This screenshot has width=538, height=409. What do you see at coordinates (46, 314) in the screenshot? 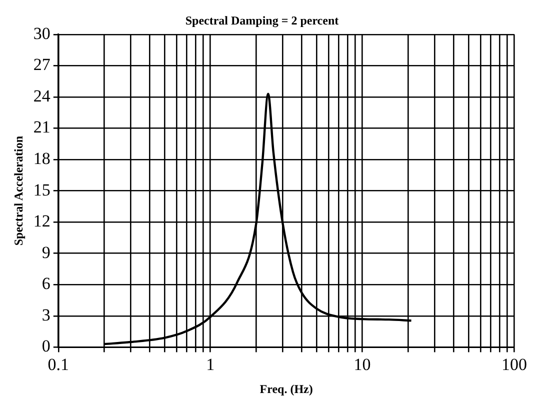
I see `y-tick-label: 3` at bounding box center [46, 314].